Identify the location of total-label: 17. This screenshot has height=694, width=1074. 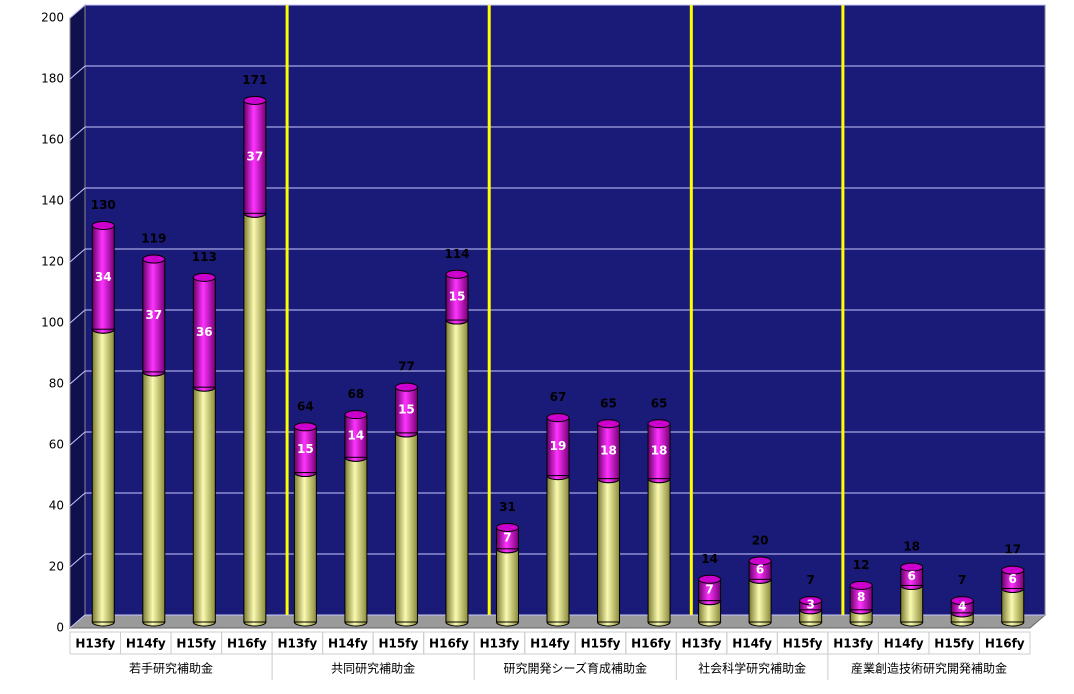
(1012, 550).